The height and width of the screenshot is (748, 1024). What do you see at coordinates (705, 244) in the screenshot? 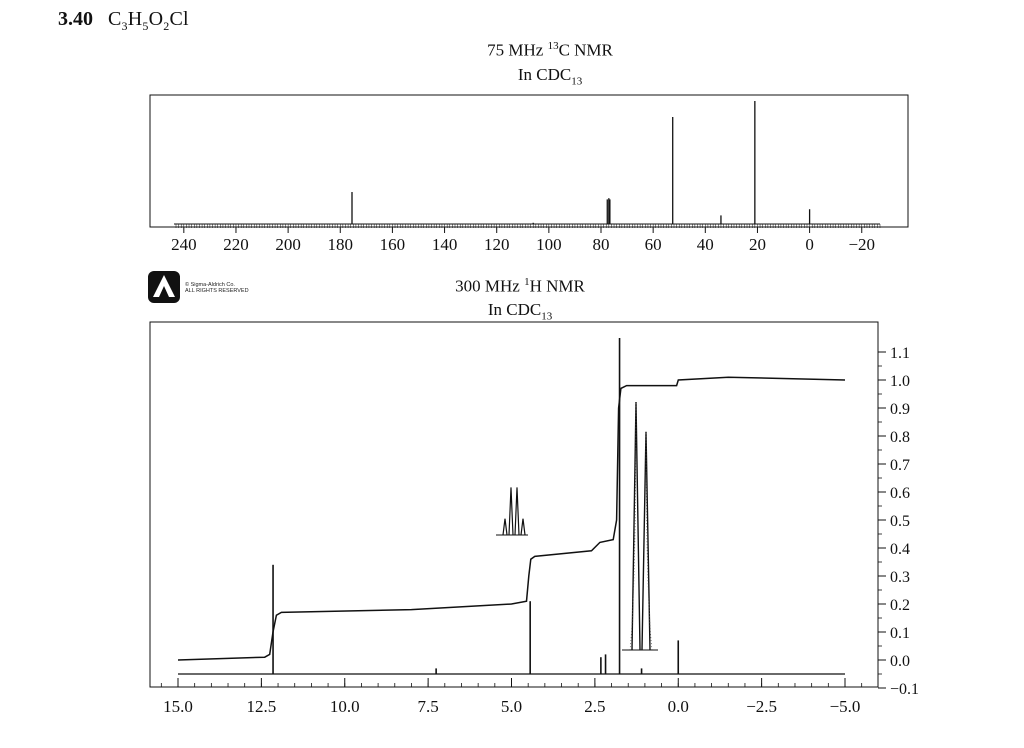
I see `carbon-x-tick-label: 40` at bounding box center [705, 244].